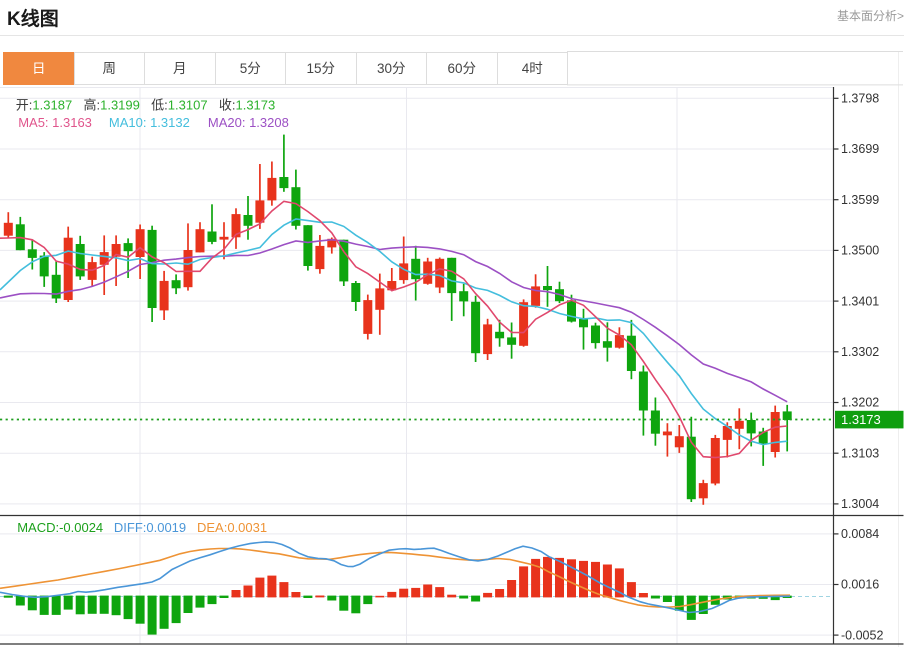  I want to click on svg-text: 1.3302, so click(860, 352).